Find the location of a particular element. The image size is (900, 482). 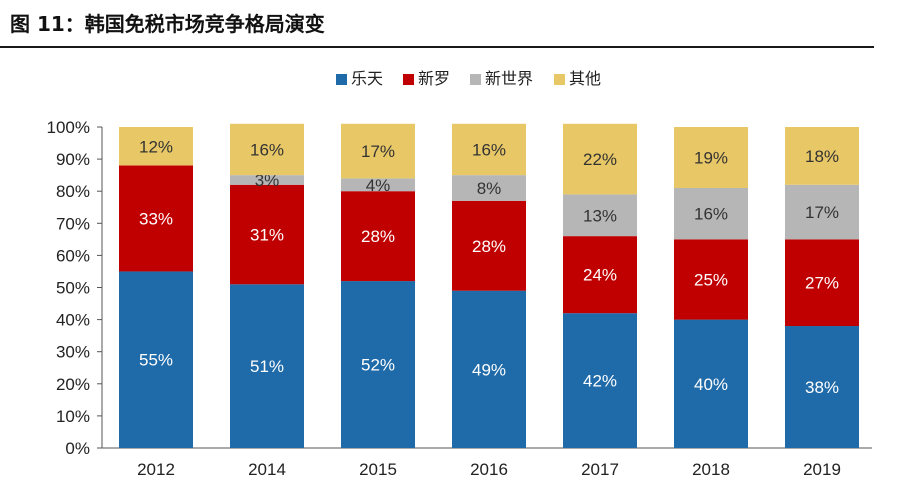

data-label: 42% is located at coordinates (600, 381).